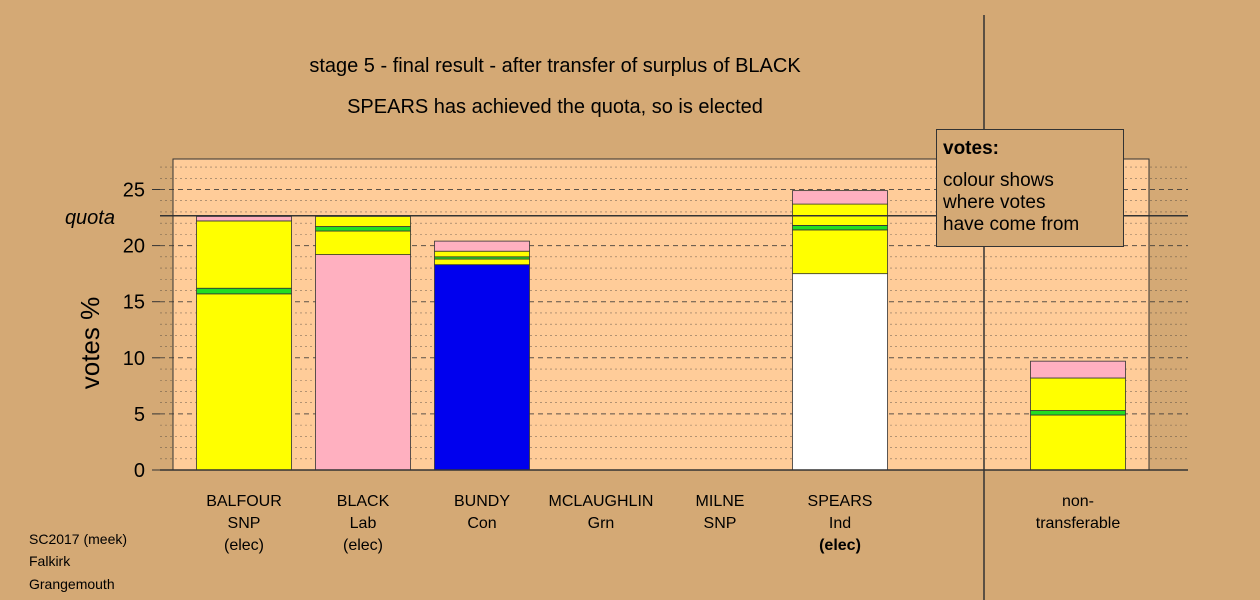  I want to click on y-tick-label: 25, so click(134, 191).